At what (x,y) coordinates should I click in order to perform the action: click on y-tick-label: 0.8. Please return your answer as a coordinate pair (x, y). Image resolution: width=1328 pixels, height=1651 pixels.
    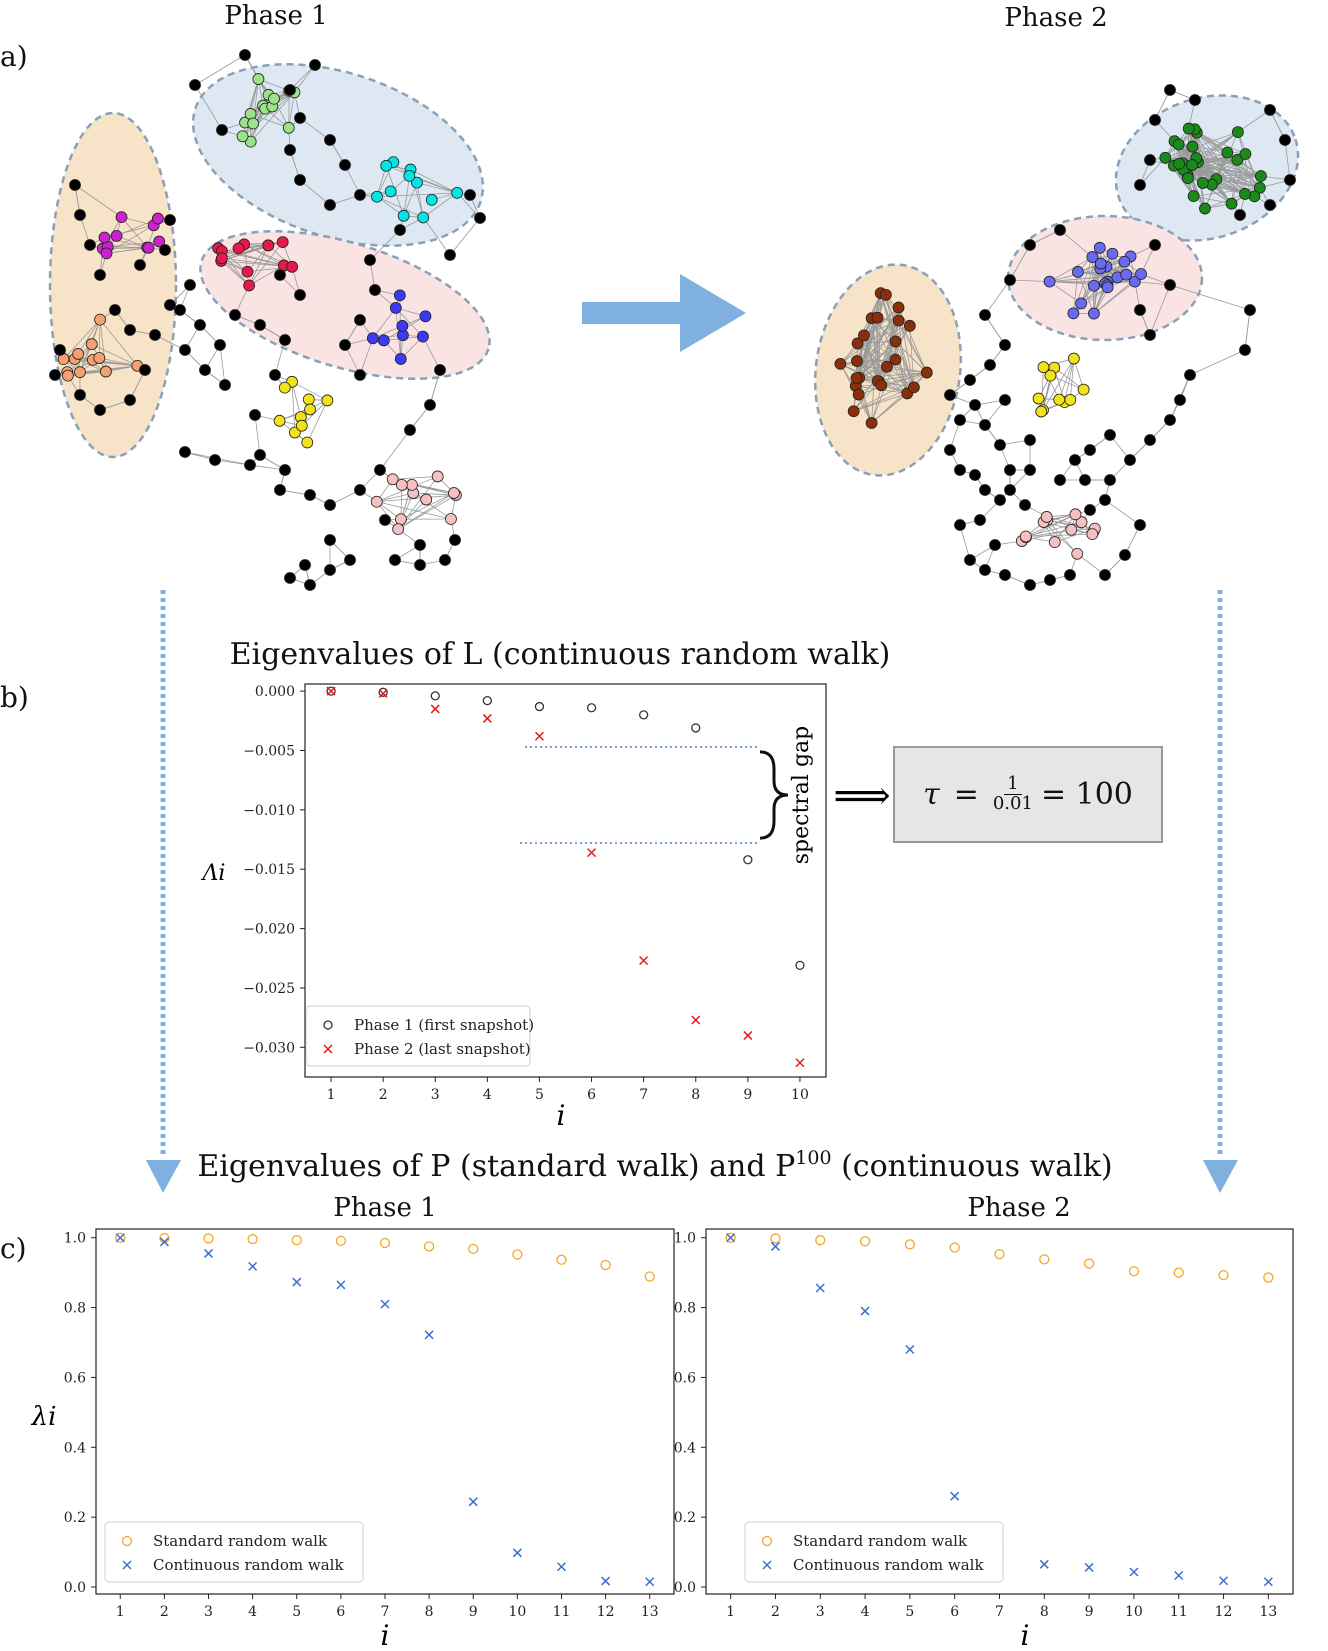
    Looking at the image, I should click on (685, 1309).